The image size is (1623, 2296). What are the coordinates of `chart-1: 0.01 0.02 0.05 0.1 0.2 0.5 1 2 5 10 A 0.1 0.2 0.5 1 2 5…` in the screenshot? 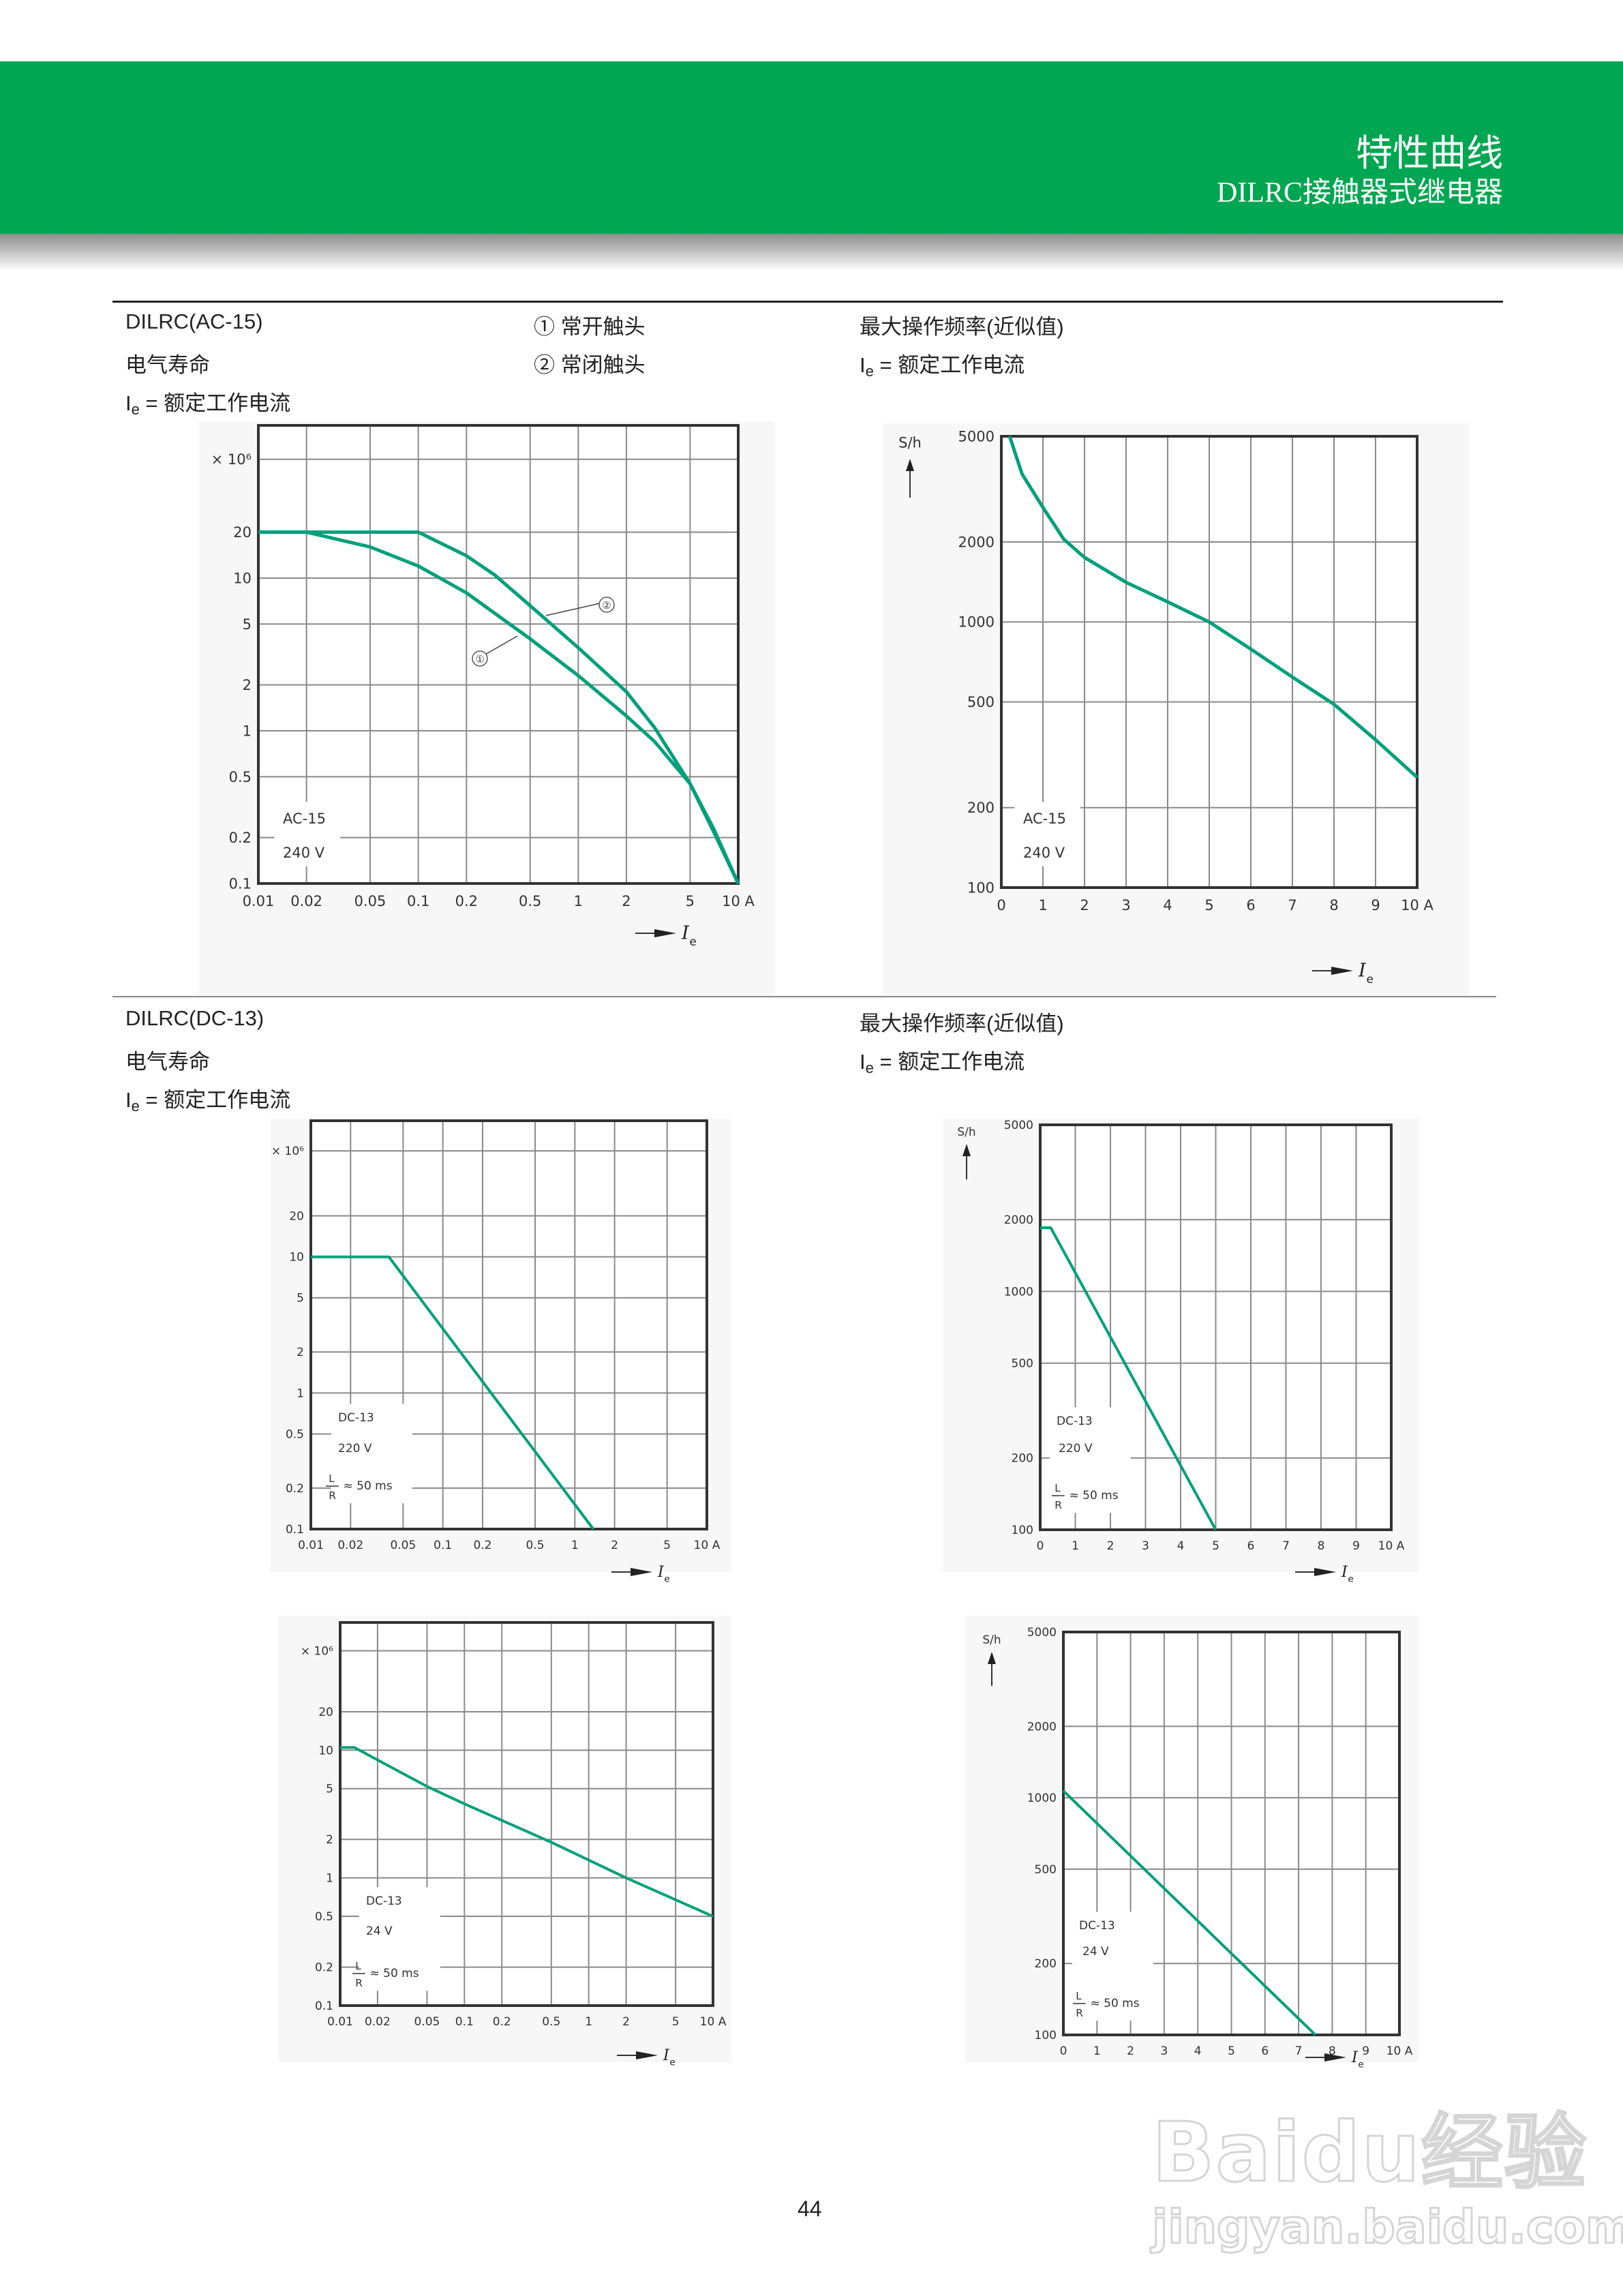 It's located at (486, 708).